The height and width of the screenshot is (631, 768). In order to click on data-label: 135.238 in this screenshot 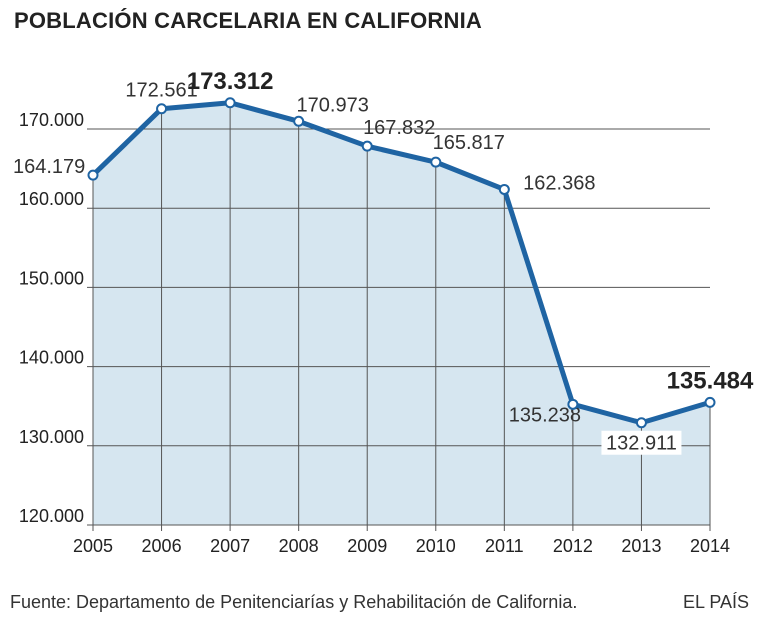, I will do `click(545, 415)`.